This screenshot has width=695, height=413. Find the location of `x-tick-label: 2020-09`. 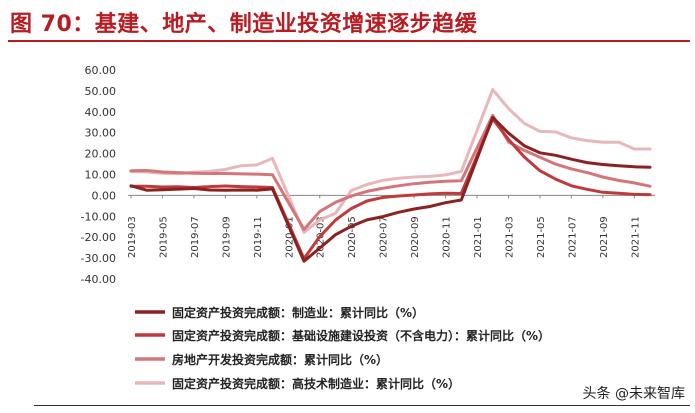

x-tick-label: 2020-09 is located at coordinates (415, 237).